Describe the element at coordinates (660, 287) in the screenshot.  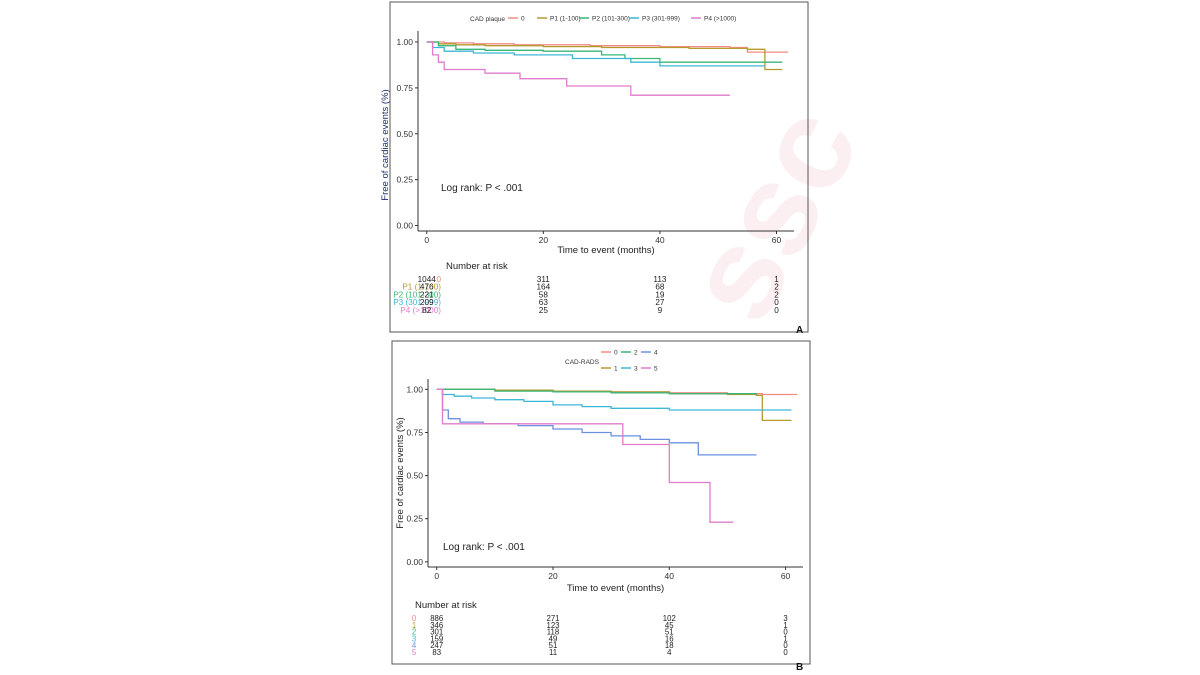
I see `risk-value: 68` at that location.